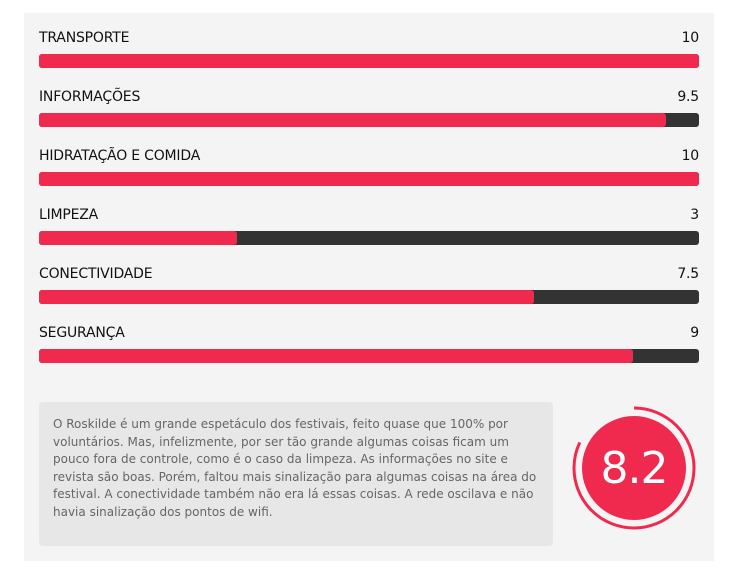  Describe the element at coordinates (369, 344) in the screenshot. I see `rating-row-seguranca: SEGURANÇA 9` at that location.